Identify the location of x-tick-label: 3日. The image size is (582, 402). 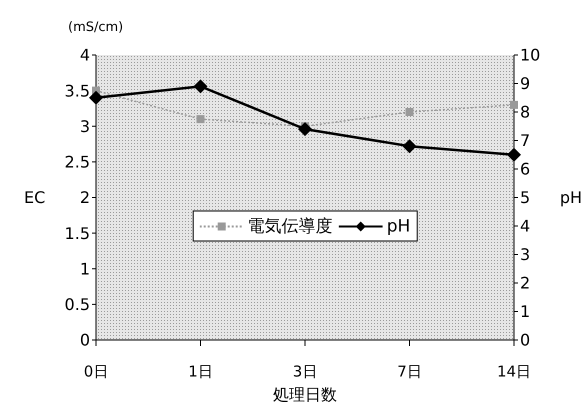
(305, 371).